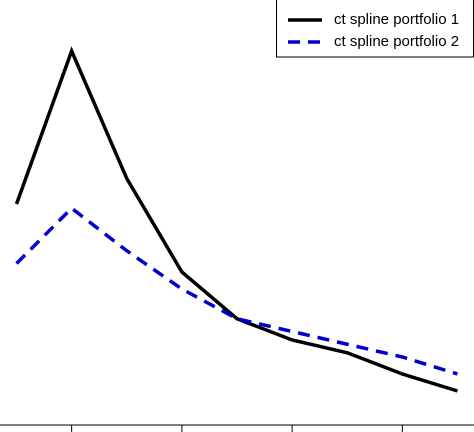  Describe the element at coordinates (396, 41) in the screenshot. I see `legend-label: ct spline portfolio 2` at that location.